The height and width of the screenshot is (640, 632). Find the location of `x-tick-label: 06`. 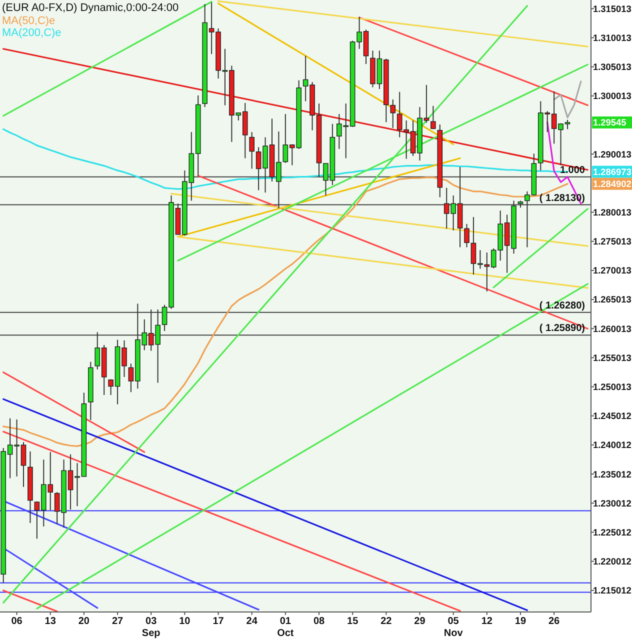

x-tick-label: 06 is located at coordinates (17, 621).